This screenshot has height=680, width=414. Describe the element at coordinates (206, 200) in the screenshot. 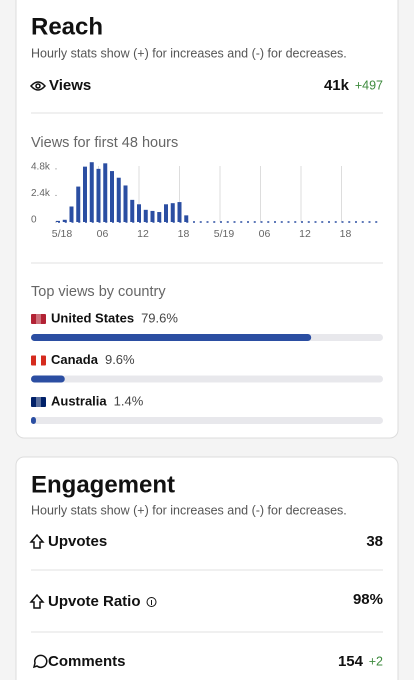

I see `views-chart: 5/18 06 12 18 5/19 06 12 18 0 2.4k 4.8k` at that location.